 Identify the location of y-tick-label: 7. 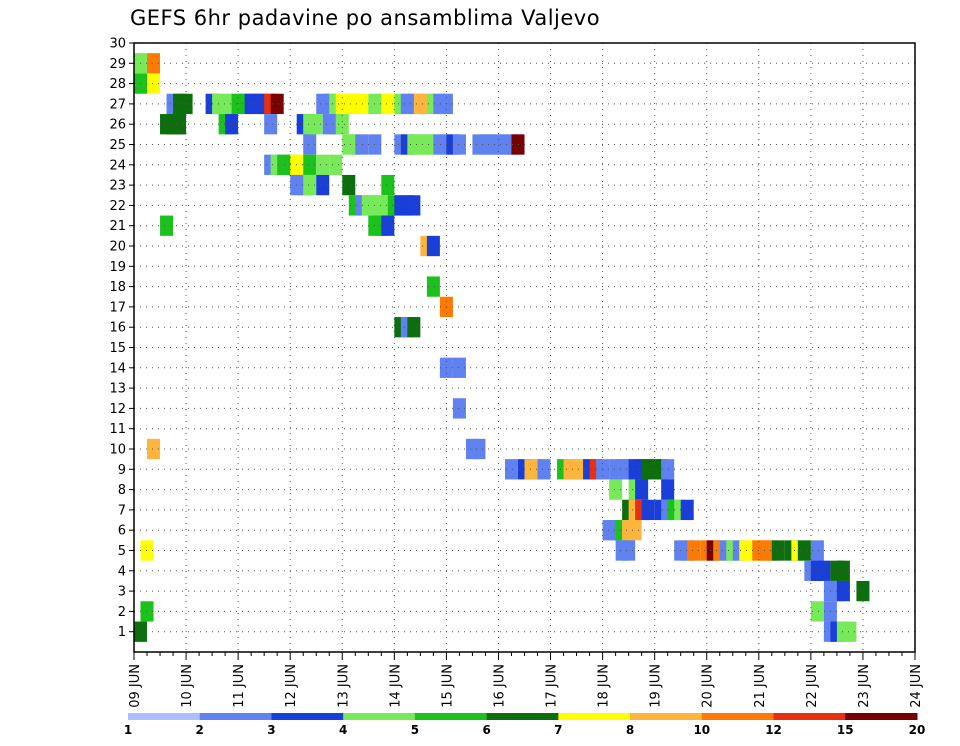
(122, 510).